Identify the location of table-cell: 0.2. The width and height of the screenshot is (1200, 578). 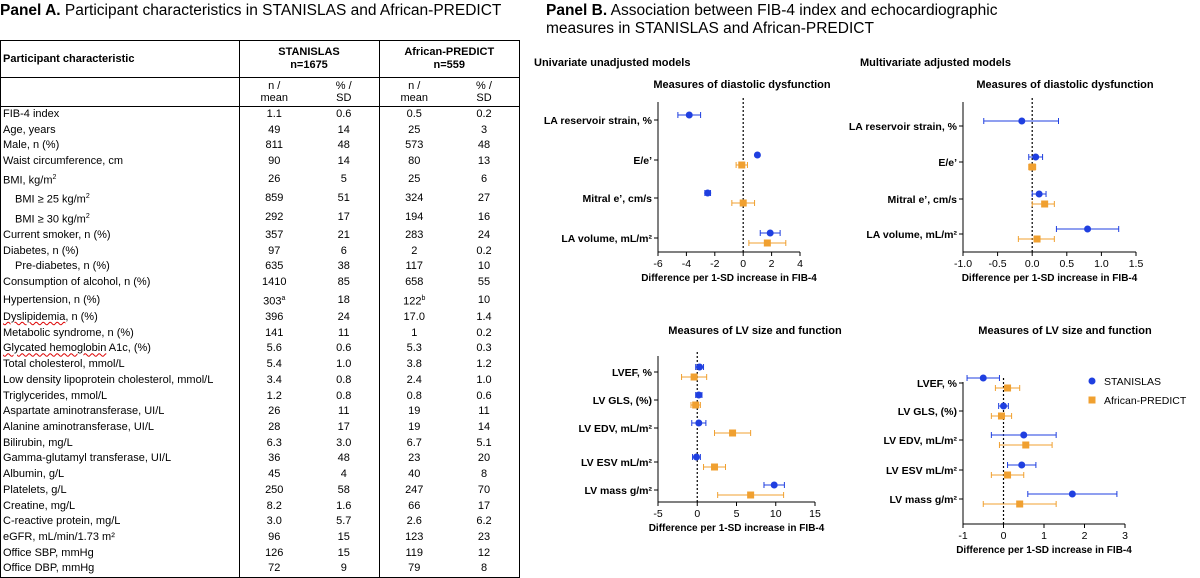
(484, 252).